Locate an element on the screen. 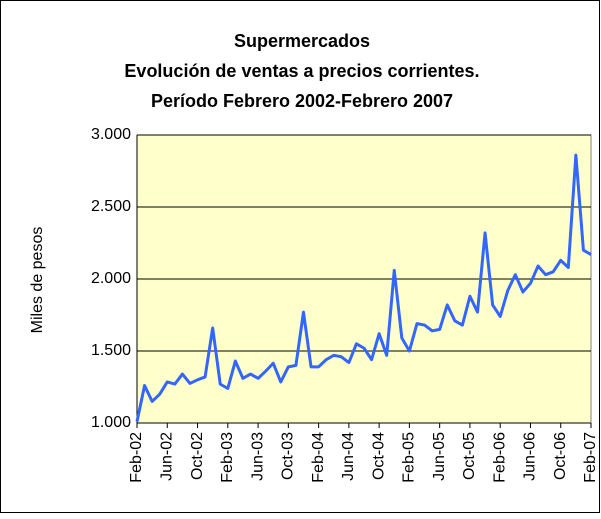 This screenshot has width=601, height=519. chart-title: Supermercados is located at coordinates (302, 41).